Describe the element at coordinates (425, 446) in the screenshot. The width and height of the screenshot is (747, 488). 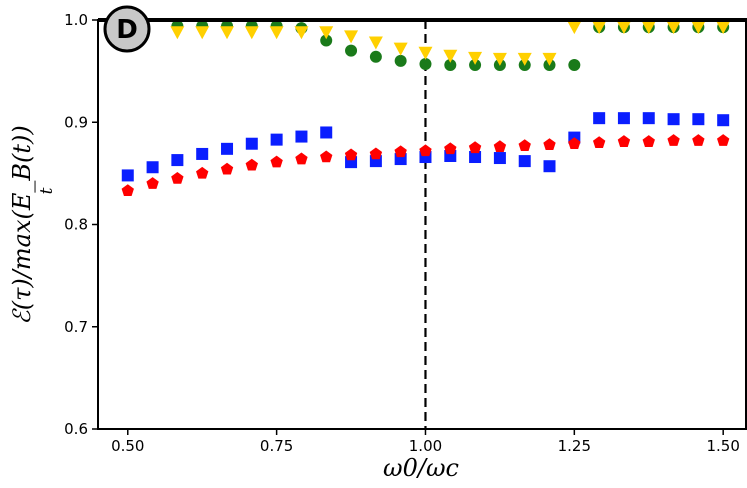
I see `x-tick-label: 1.00` at that location.